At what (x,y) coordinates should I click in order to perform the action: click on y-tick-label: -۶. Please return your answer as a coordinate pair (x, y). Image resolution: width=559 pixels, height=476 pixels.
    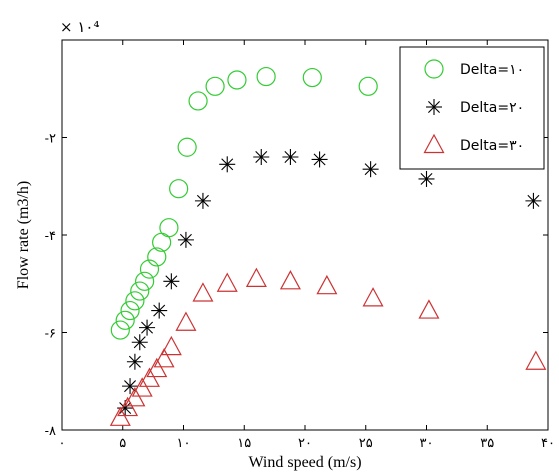
    Looking at the image, I should click on (50, 334).